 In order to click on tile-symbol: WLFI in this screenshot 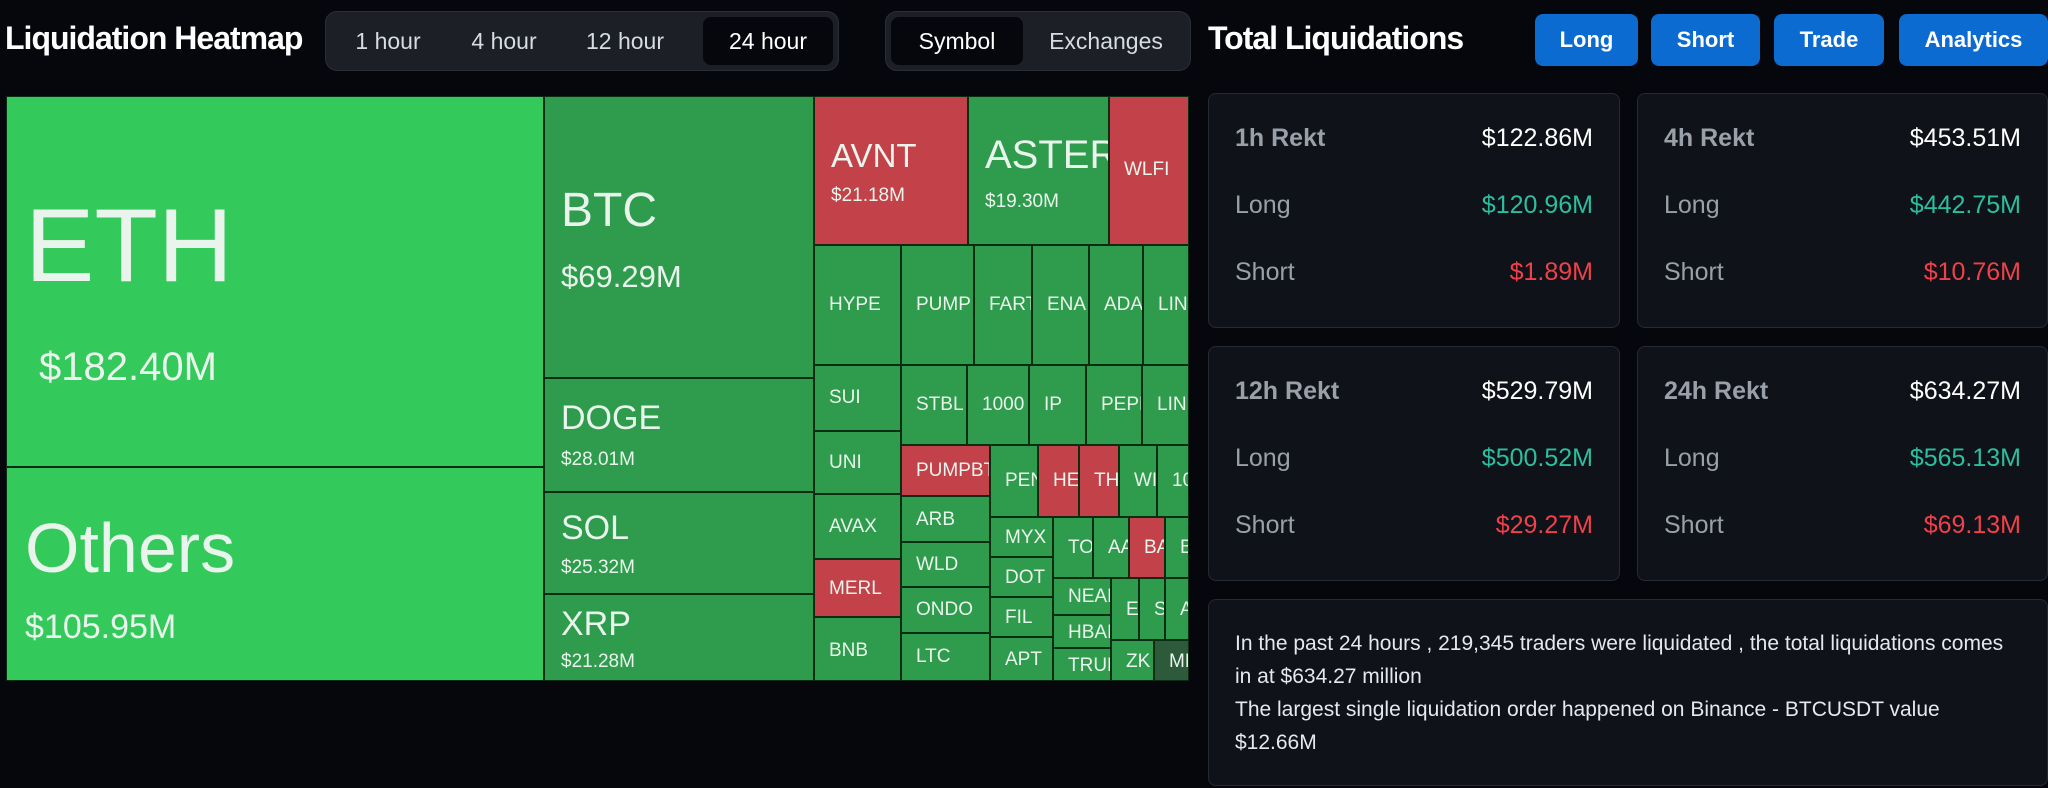, I will do `click(1147, 169)`.